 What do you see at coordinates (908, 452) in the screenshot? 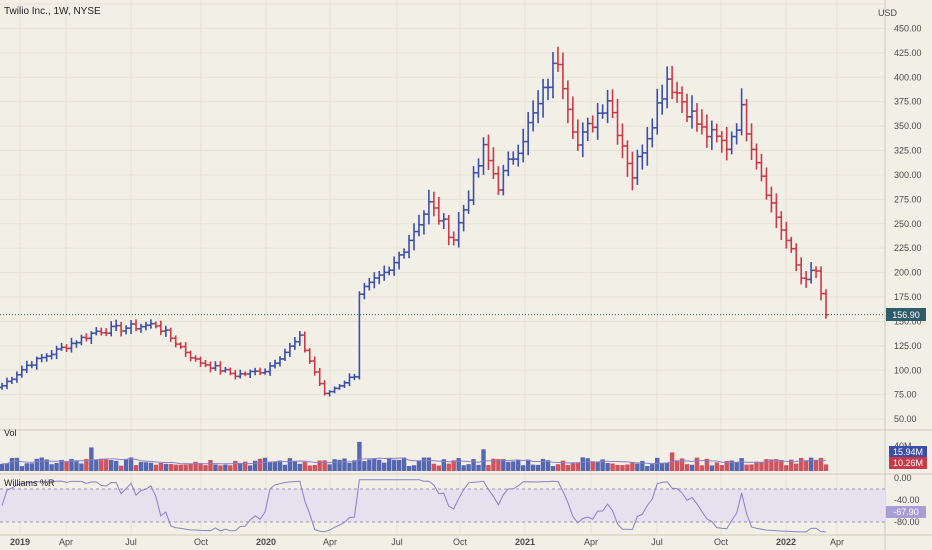
I see `volume-up-tag: 15.94M` at bounding box center [908, 452].